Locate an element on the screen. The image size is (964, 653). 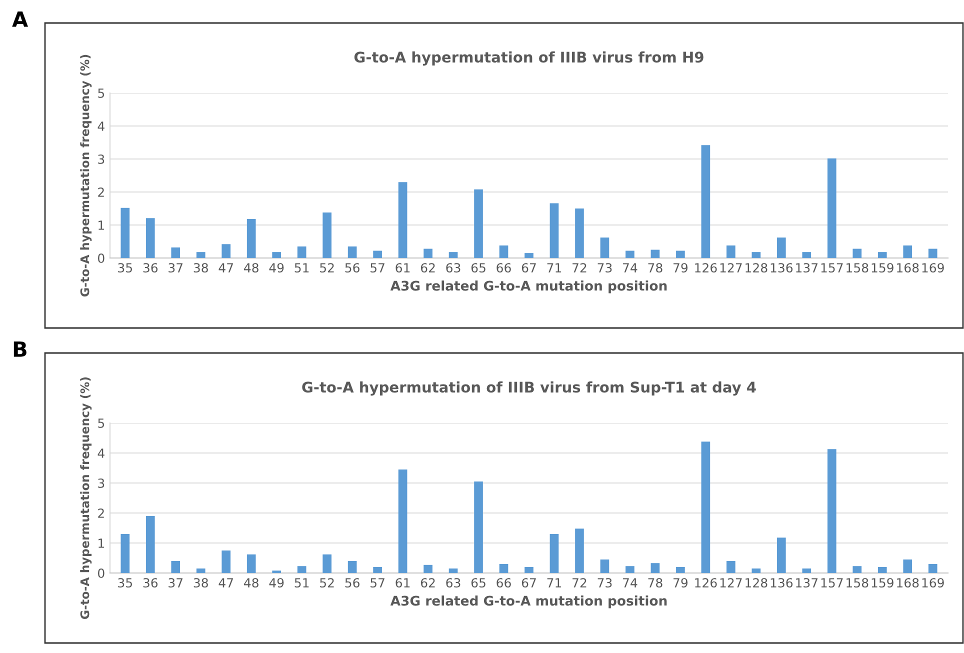
x-tick-label: 48 is located at coordinates (251, 583).